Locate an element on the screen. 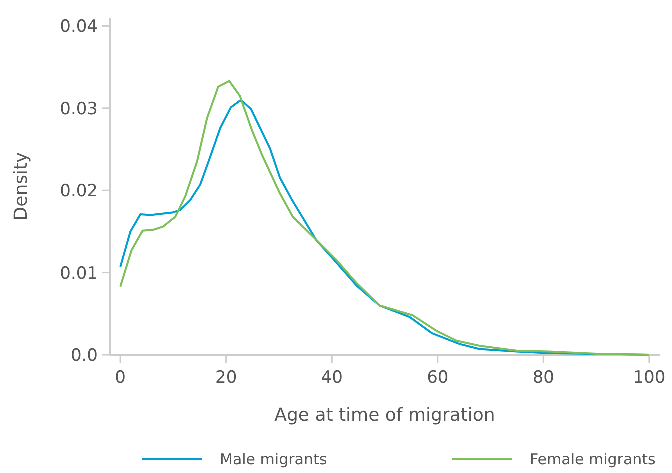  y-tick-label: 0.03 is located at coordinates (79, 109).